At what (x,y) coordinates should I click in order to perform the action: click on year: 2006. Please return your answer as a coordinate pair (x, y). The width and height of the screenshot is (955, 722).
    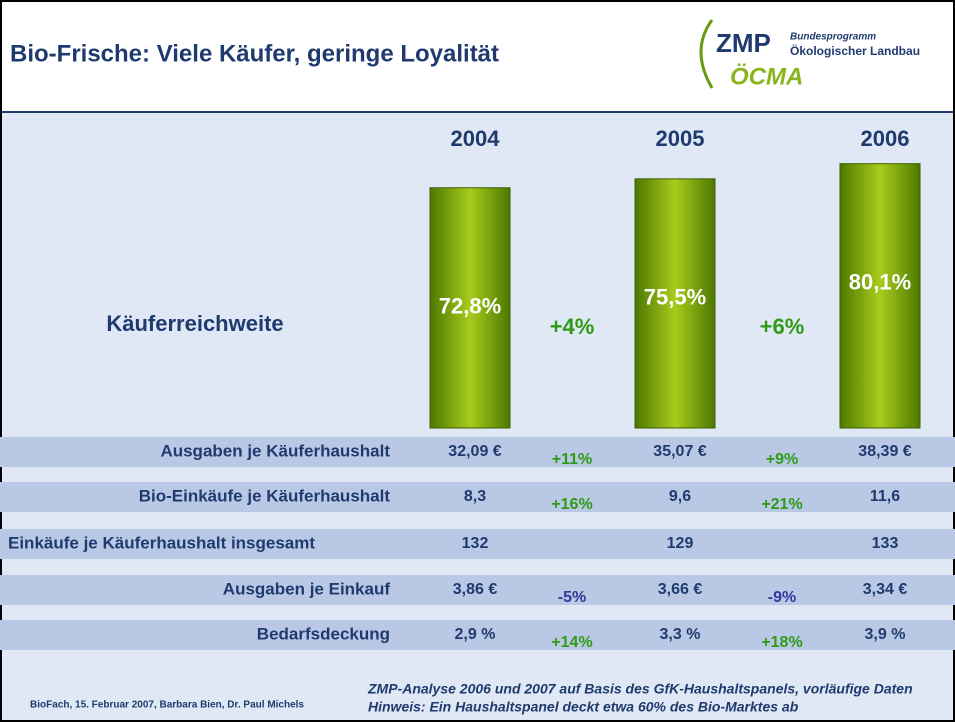
    Looking at the image, I should click on (885, 138).